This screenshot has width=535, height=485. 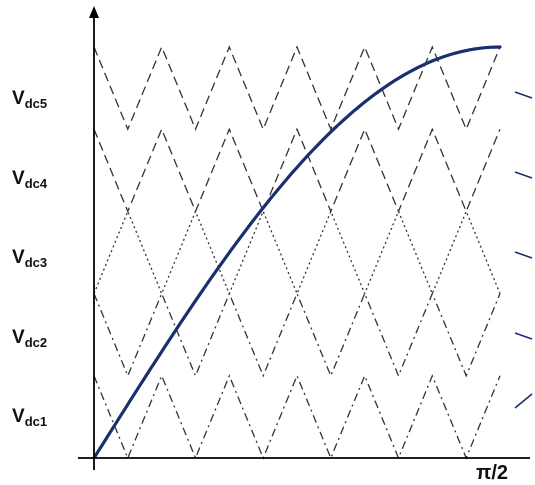 I want to click on level-label-1: Vdc1, so click(x=29, y=417).